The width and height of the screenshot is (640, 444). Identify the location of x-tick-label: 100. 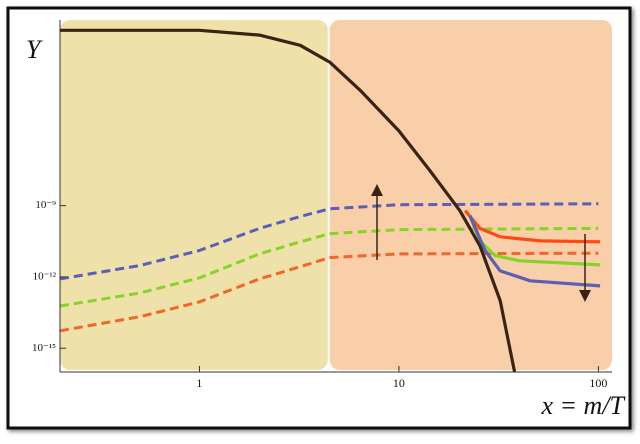
(598, 383).